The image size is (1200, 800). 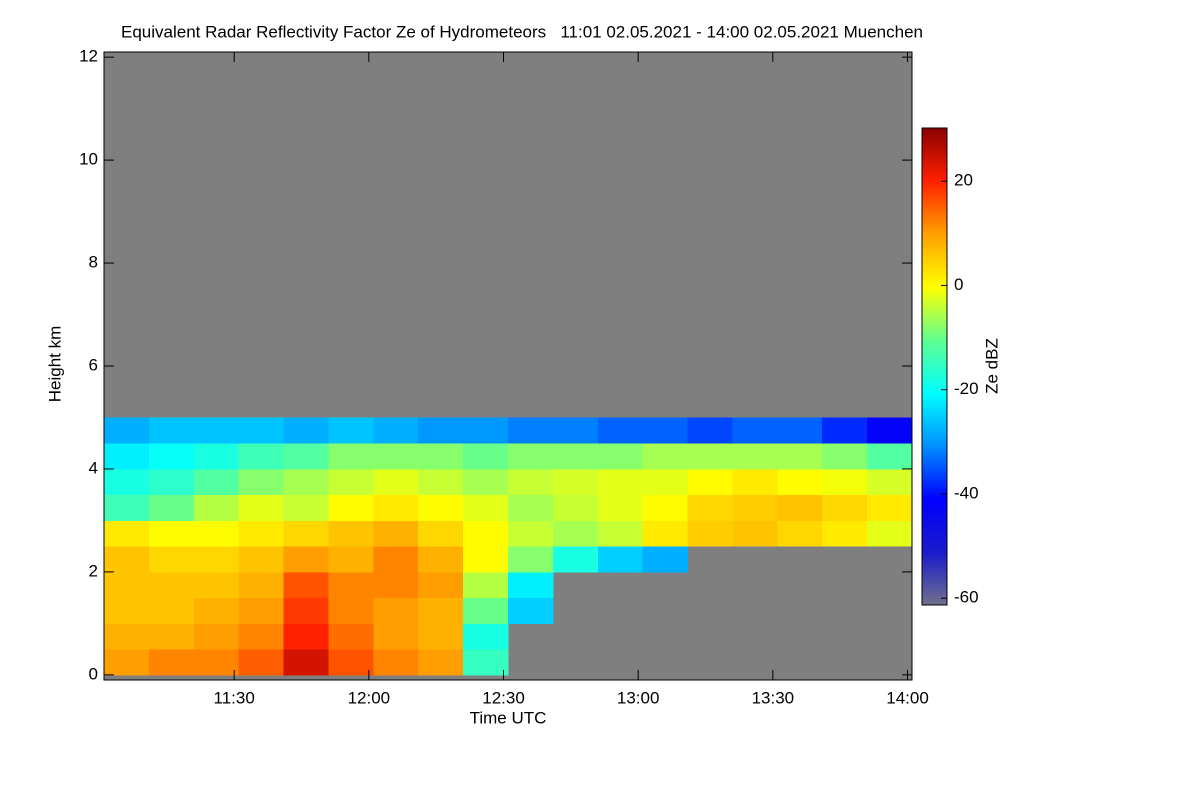 I want to click on colorbar-tick-label: 20, so click(x=963, y=180).